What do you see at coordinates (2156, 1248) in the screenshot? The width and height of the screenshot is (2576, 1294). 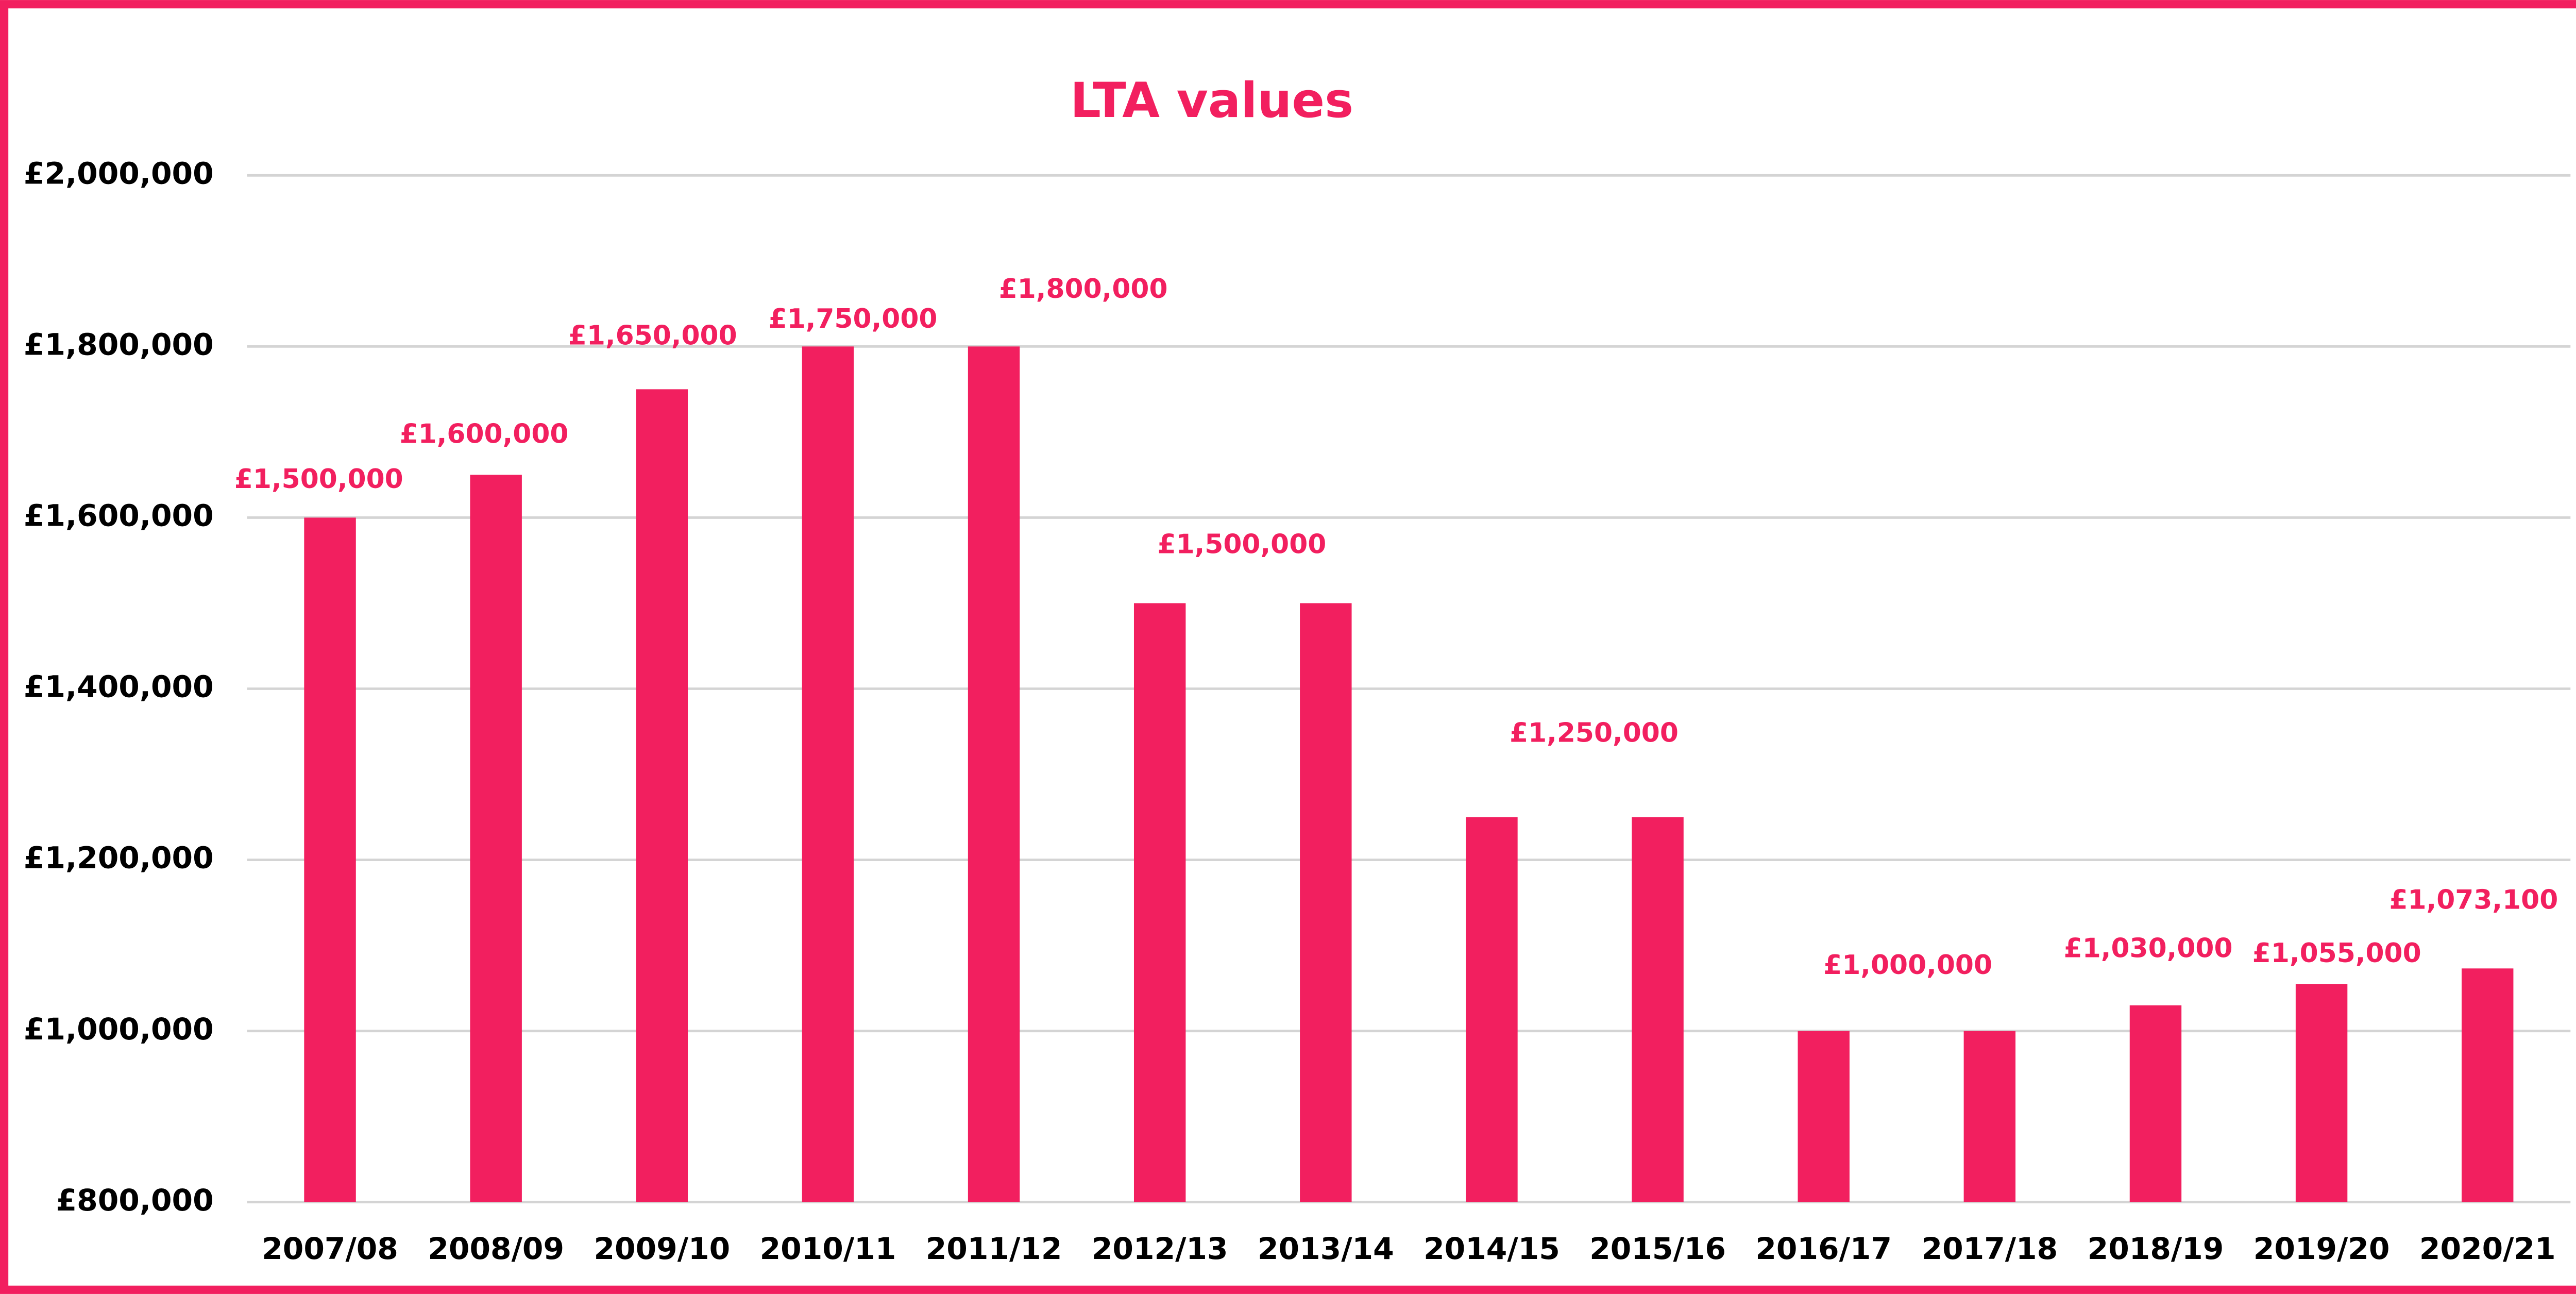 I see `x-tick-label: 2018/19` at bounding box center [2156, 1248].